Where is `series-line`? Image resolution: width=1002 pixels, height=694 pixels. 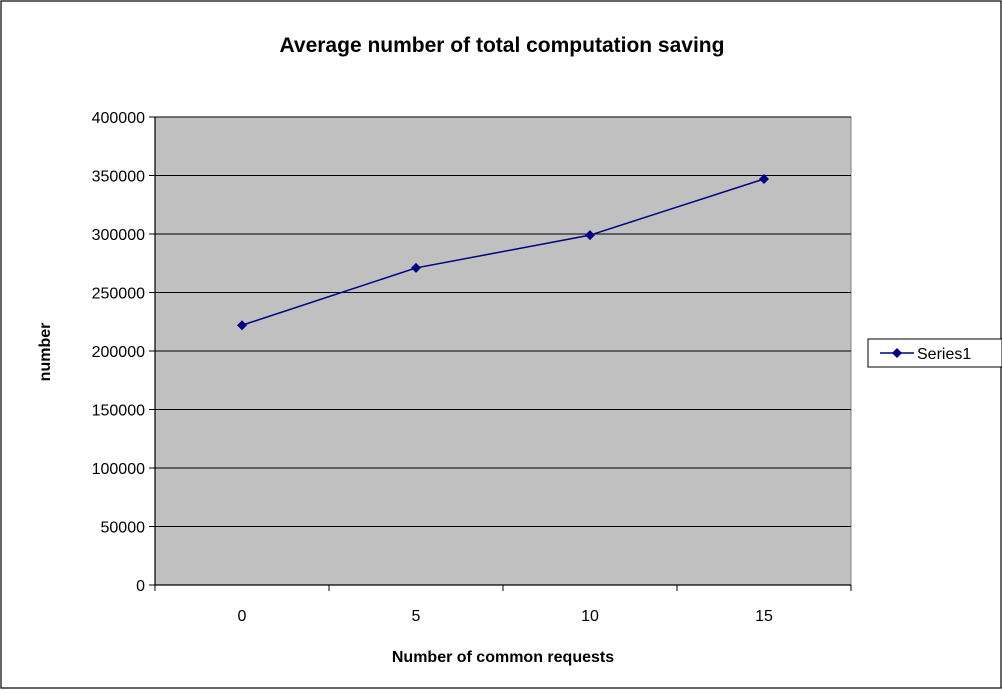
series-line is located at coordinates (503, 252).